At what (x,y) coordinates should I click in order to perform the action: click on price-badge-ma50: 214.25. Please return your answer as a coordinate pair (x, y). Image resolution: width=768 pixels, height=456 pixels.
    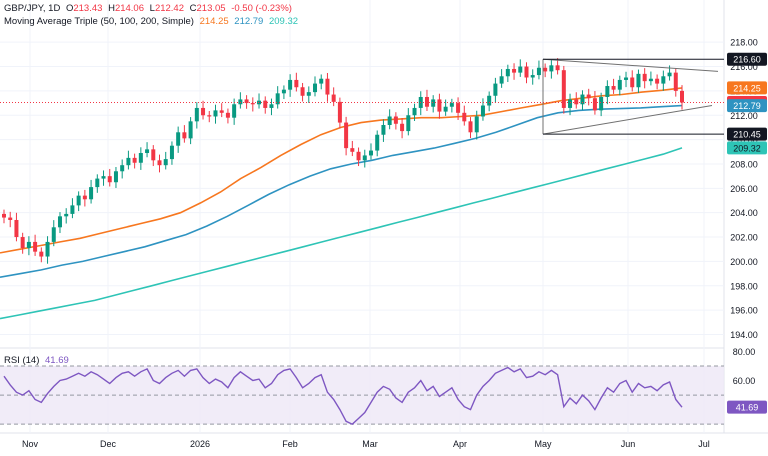
    Looking at the image, I should click on (747, 88).